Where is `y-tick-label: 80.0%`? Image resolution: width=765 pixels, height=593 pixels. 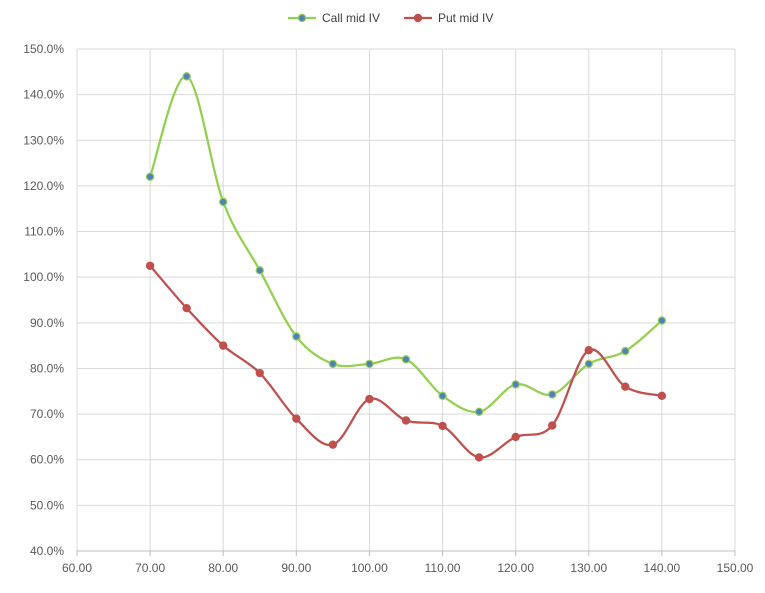 y-tick-label: 80.0% is located at coordinates (47, 368).